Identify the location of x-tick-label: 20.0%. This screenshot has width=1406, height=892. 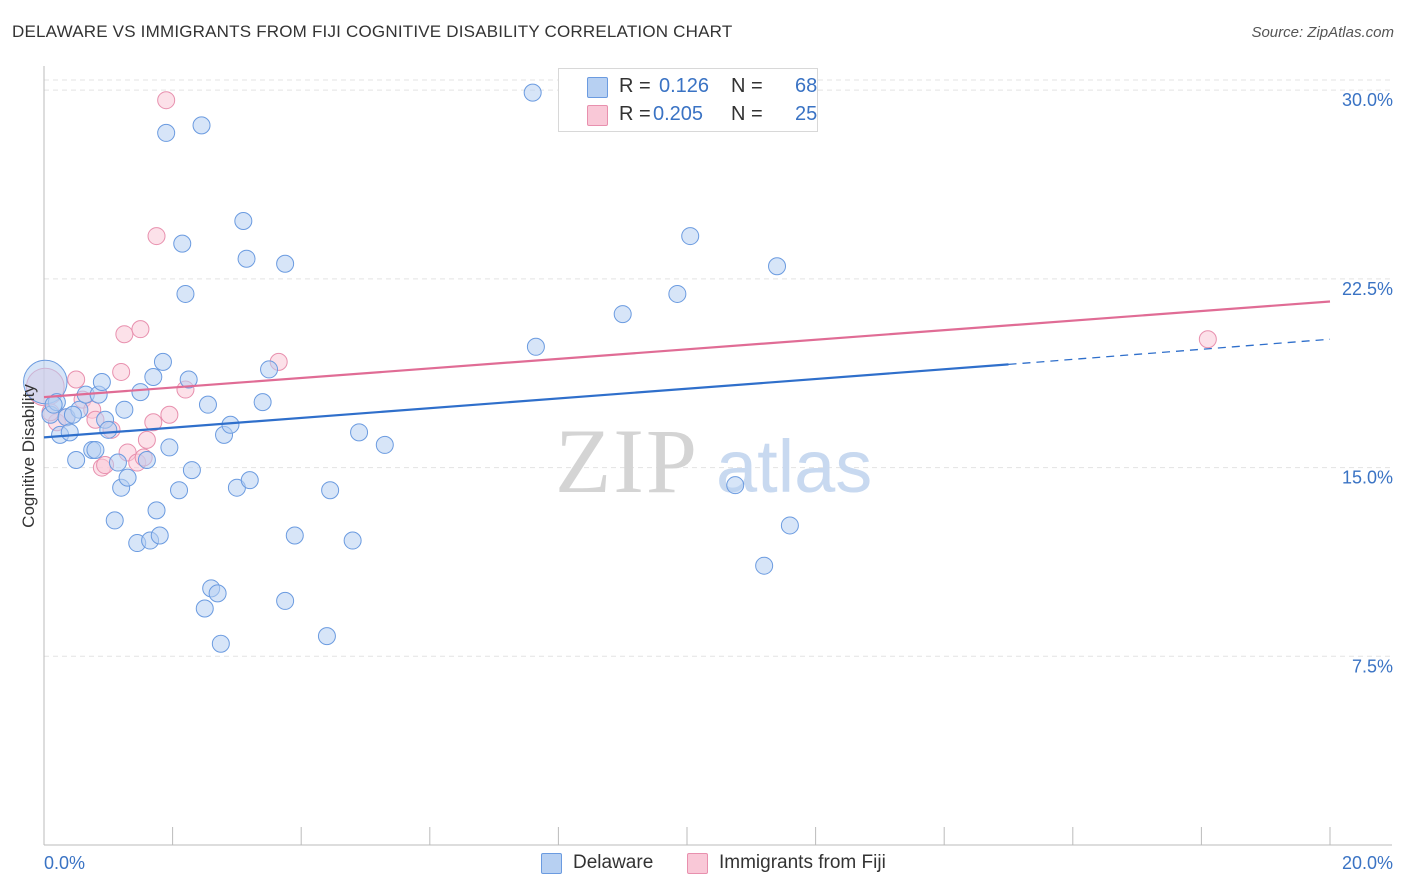
(1367, 863).